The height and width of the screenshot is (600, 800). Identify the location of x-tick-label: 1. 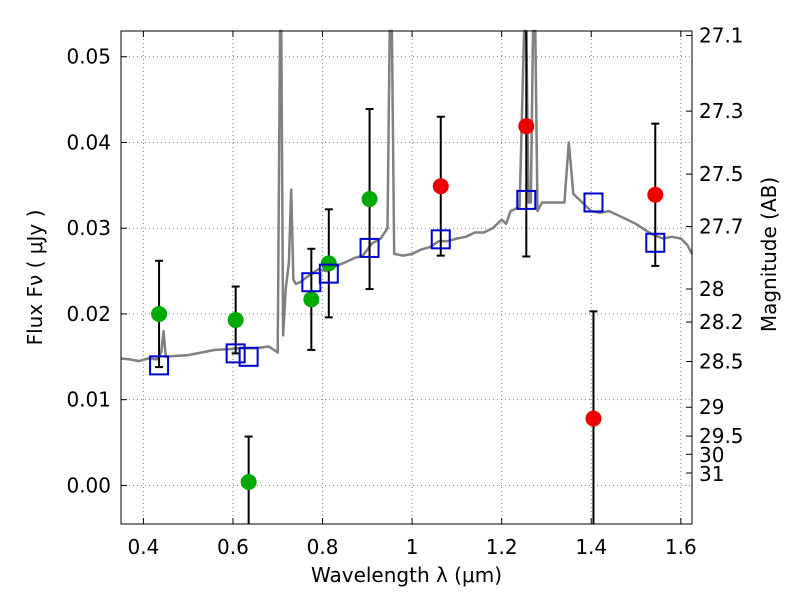
(412, 547).